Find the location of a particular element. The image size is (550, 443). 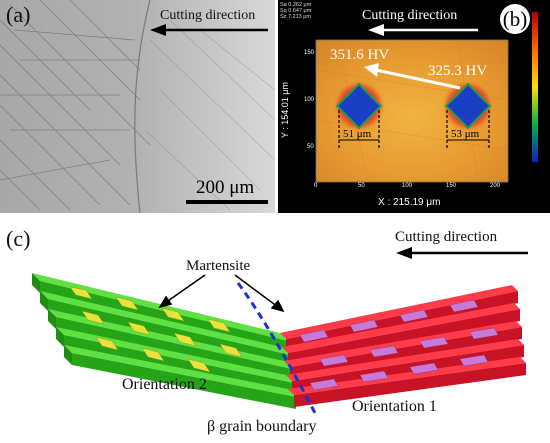

scale-bar-label: 200 μm is located at coordinates (225, 187).